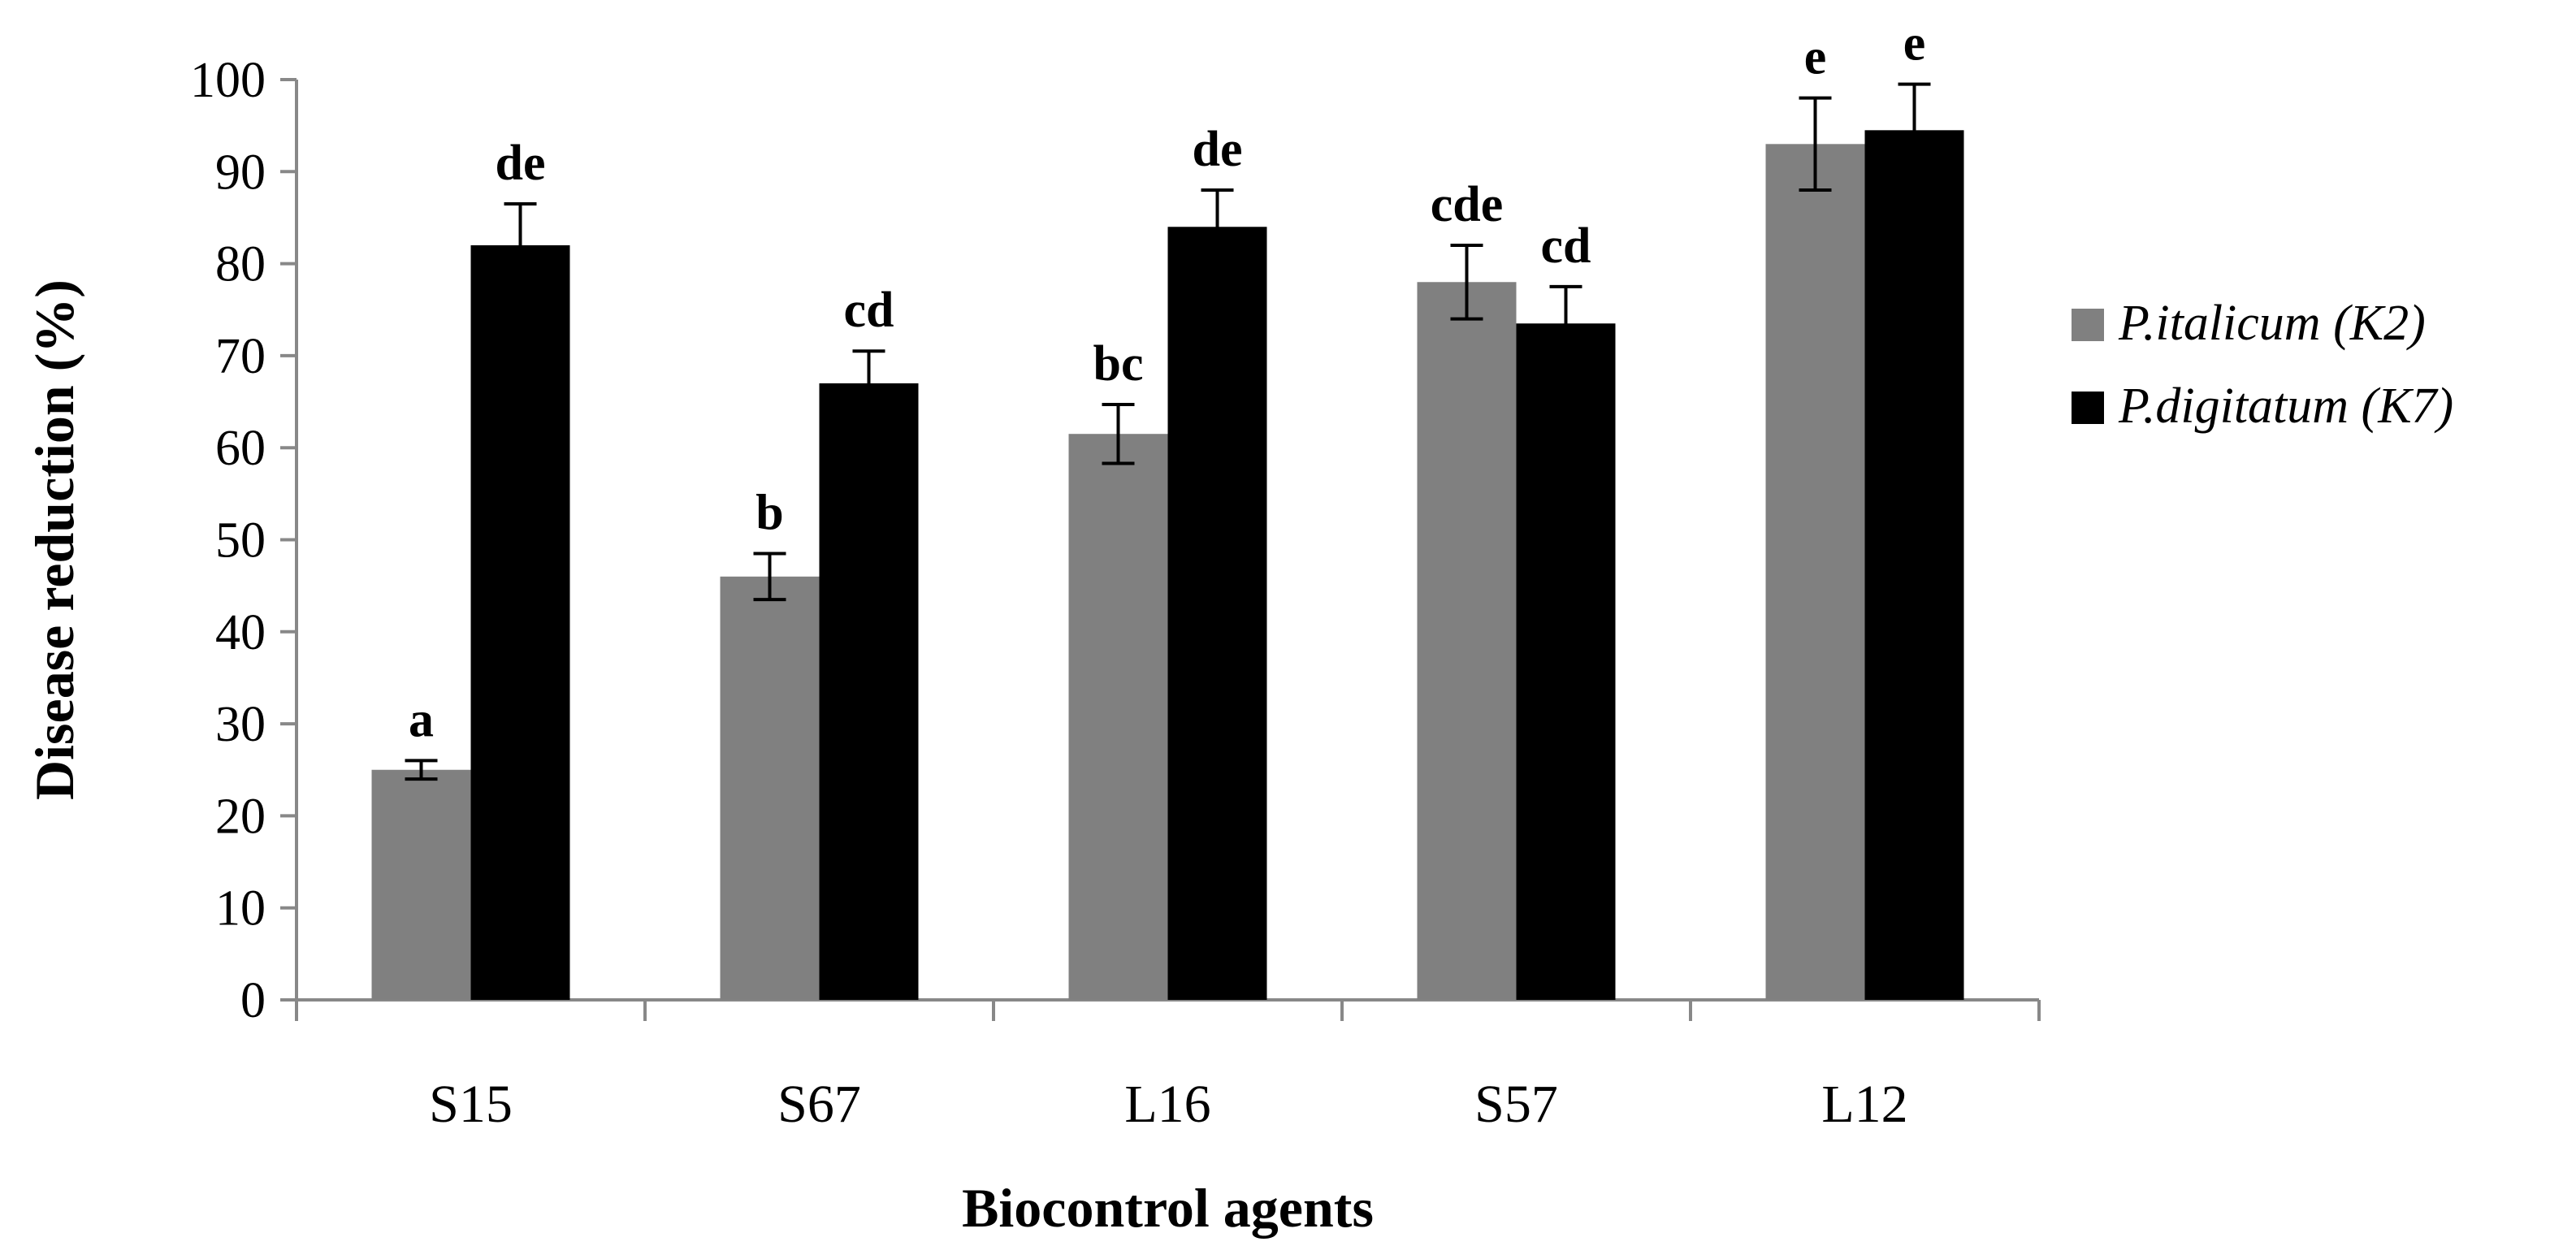 The height and width of the screenshot is (1259, 2576). I want to click on y-tick-label: 50, so click(240, 541).